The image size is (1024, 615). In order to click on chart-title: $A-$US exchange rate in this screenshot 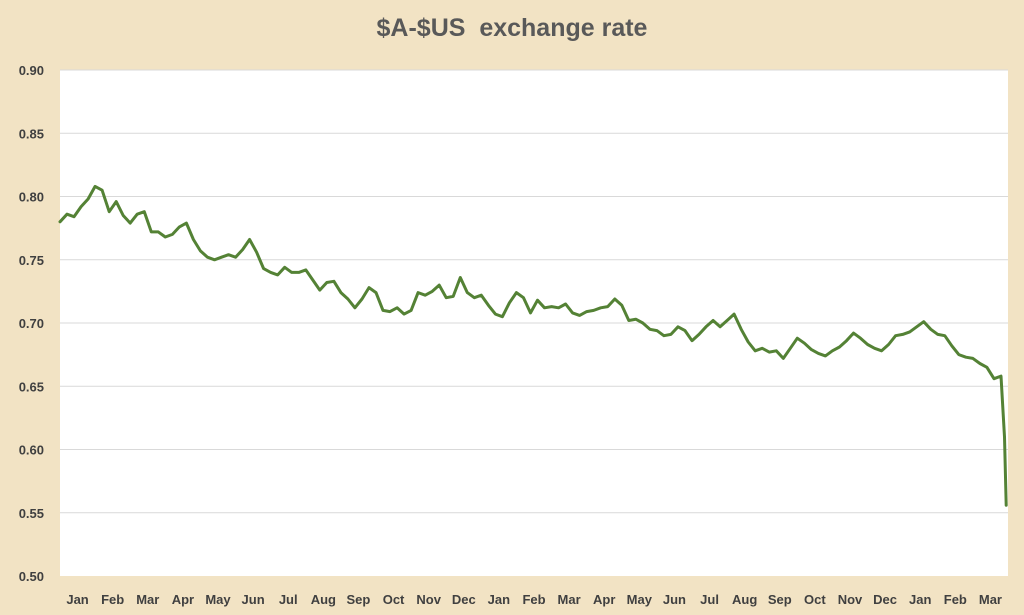, I will do `click(512, 28)`.